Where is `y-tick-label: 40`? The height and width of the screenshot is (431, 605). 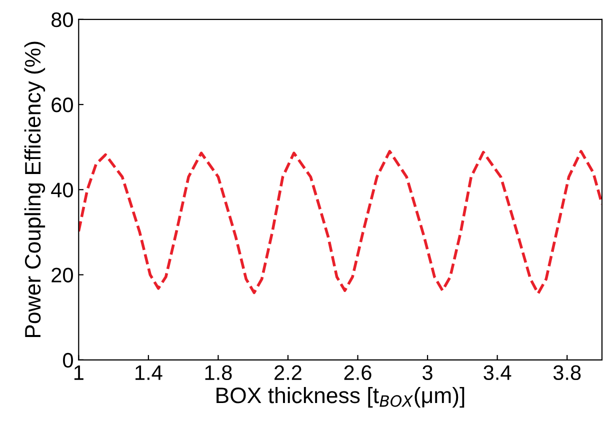 y-tick-label: 40 is located at coordinates (62, 190).